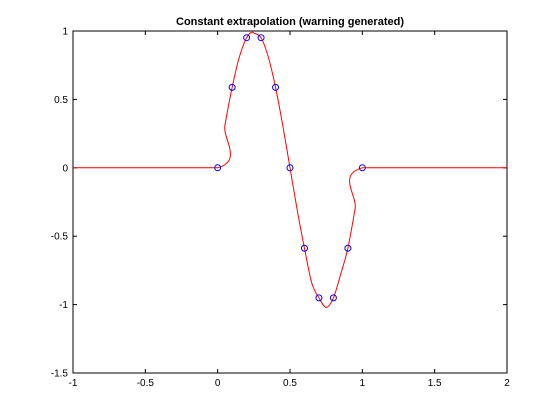  Describe the element at coordinates (63, 305) in the screenshot. I see `y-tick-label: -1` at that location.